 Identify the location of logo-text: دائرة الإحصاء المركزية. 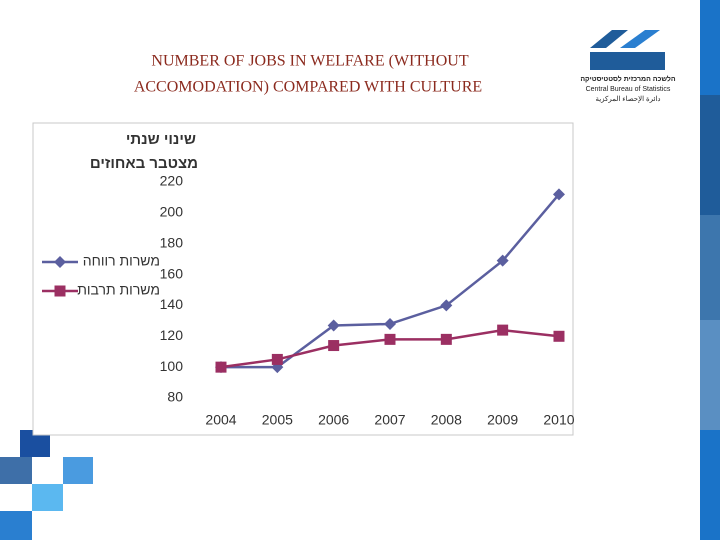
(627, 99).